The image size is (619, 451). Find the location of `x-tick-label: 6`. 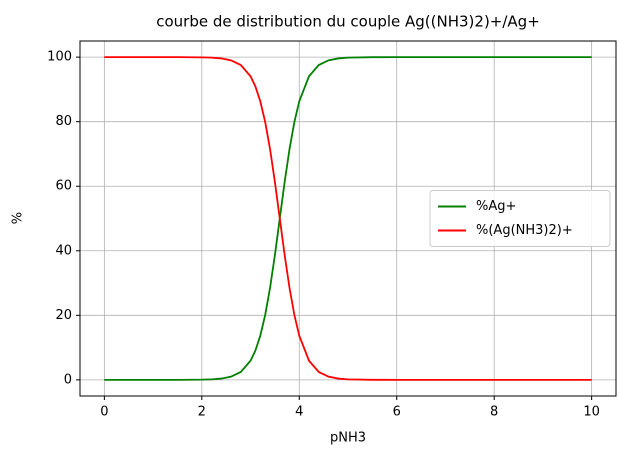

x-tick-label: 6 is located at coordinates (397, 412).